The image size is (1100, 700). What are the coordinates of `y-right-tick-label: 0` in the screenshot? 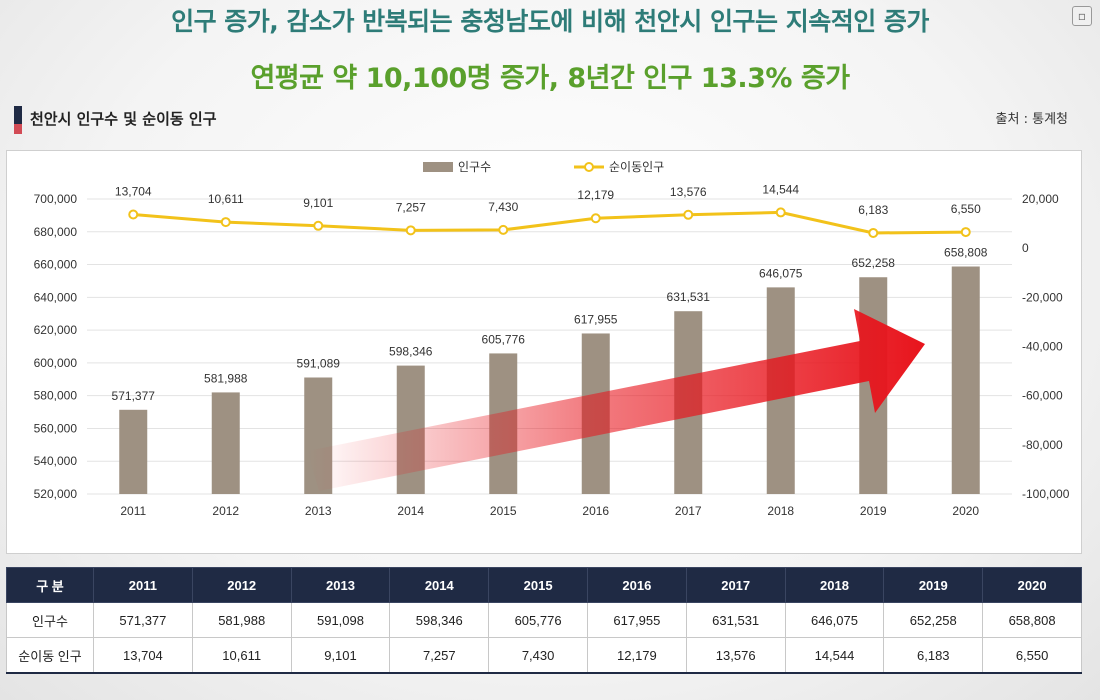 It's located at (1025, 248).